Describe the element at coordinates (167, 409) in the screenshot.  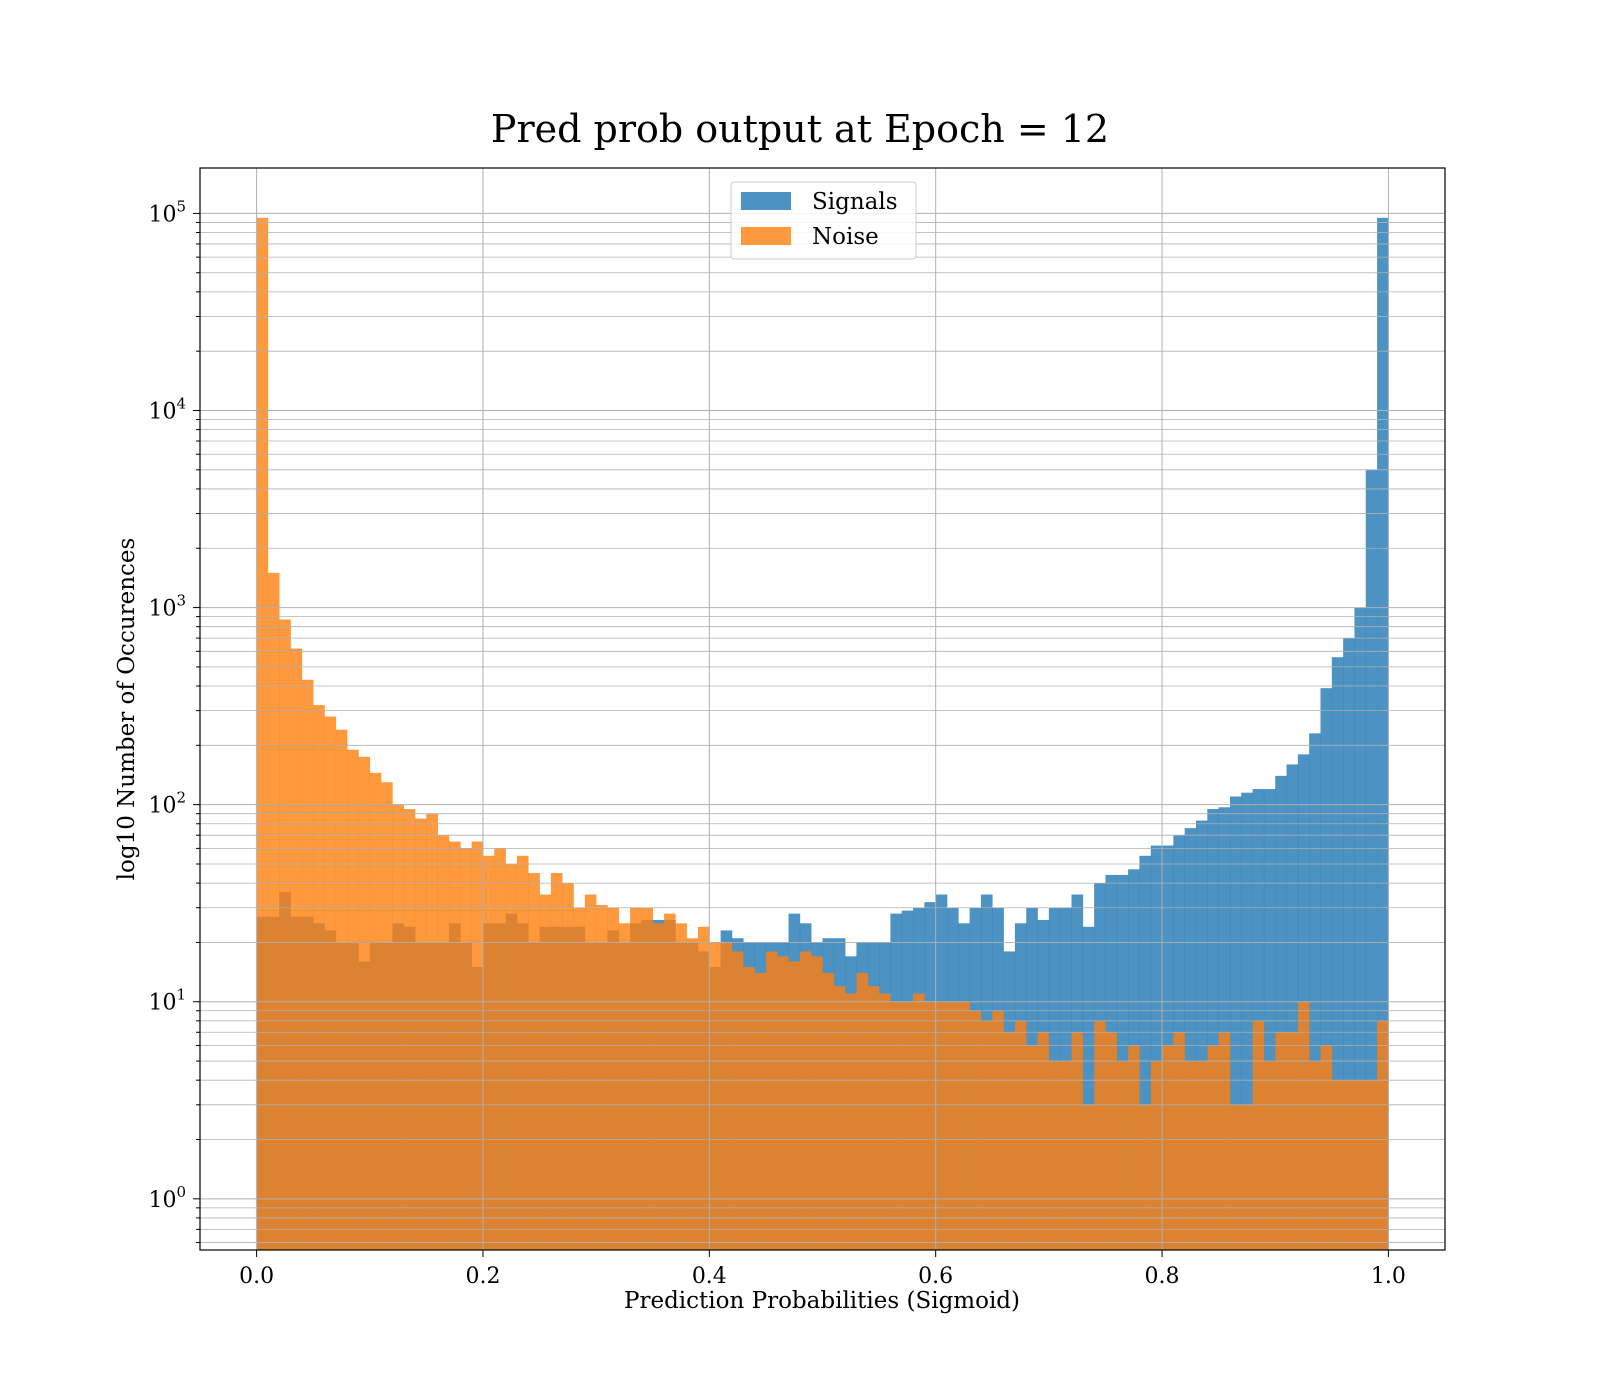
I see `y-tick-label: 10⁴` at that location.